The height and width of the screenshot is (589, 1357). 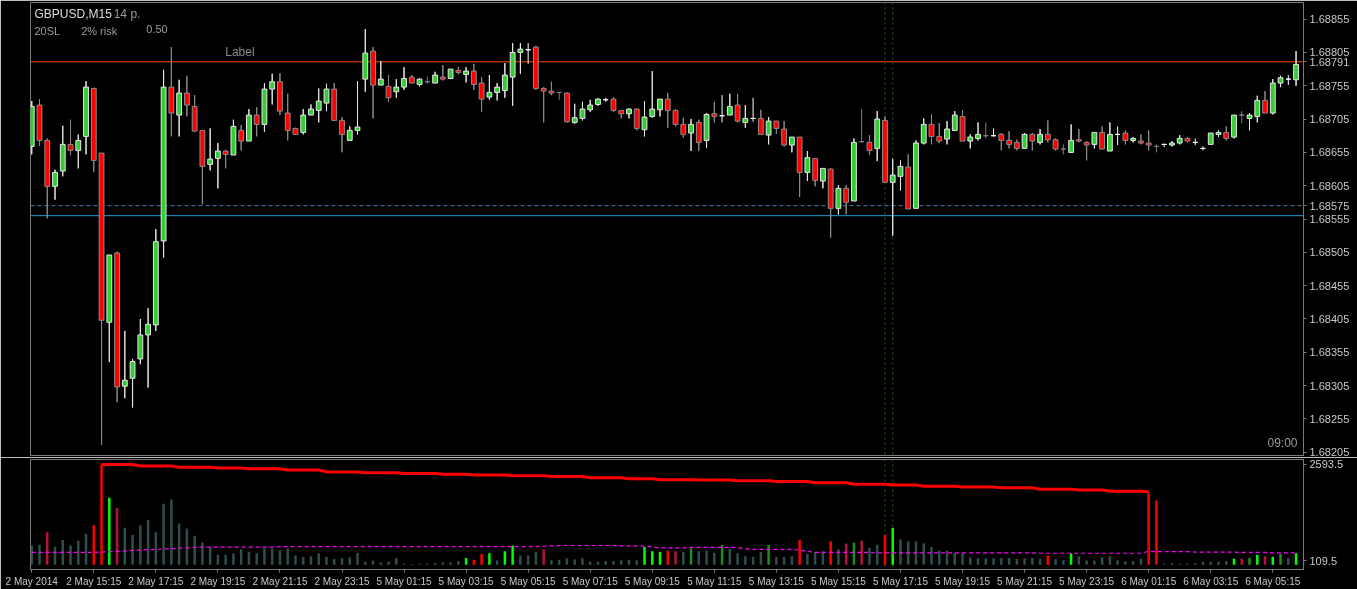 What do you see at coordinates (652, 581) in the screenshot?
I see `x-tick-label: 5 May 09:15` at bounding box center [652, 581].